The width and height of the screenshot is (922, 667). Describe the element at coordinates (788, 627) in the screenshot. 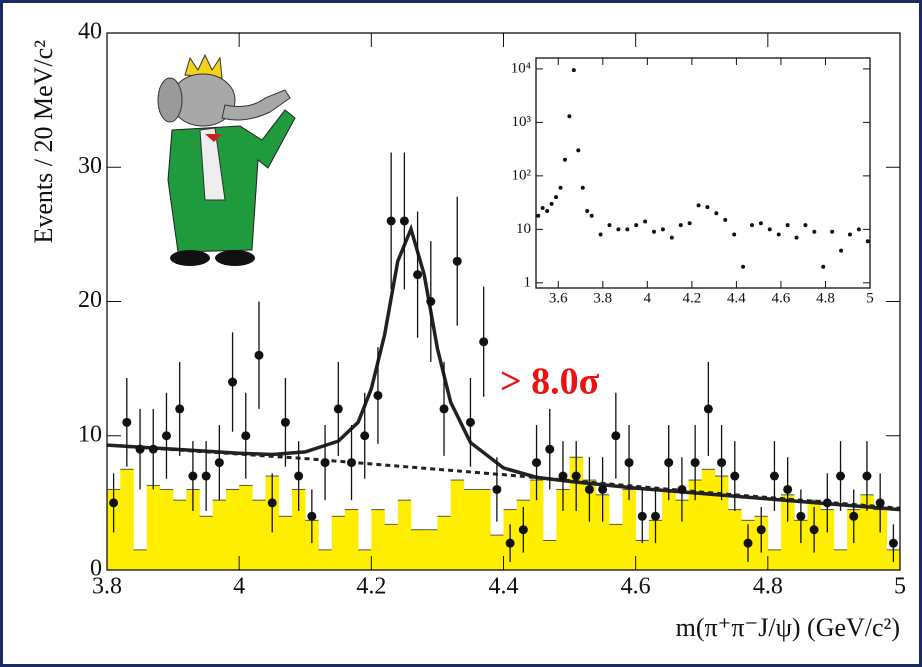

I see `x-axis-label: m(π⁺π⁻J/ψ) (GeV/c²)` at that location.